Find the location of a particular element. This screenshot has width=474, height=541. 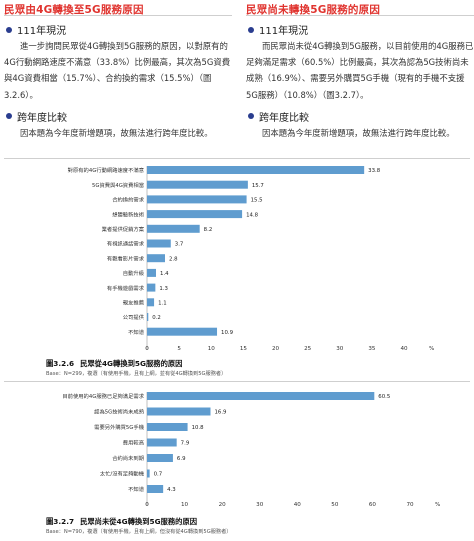

chart1-category-label: 不知道 is located at coordinates (136, 332).